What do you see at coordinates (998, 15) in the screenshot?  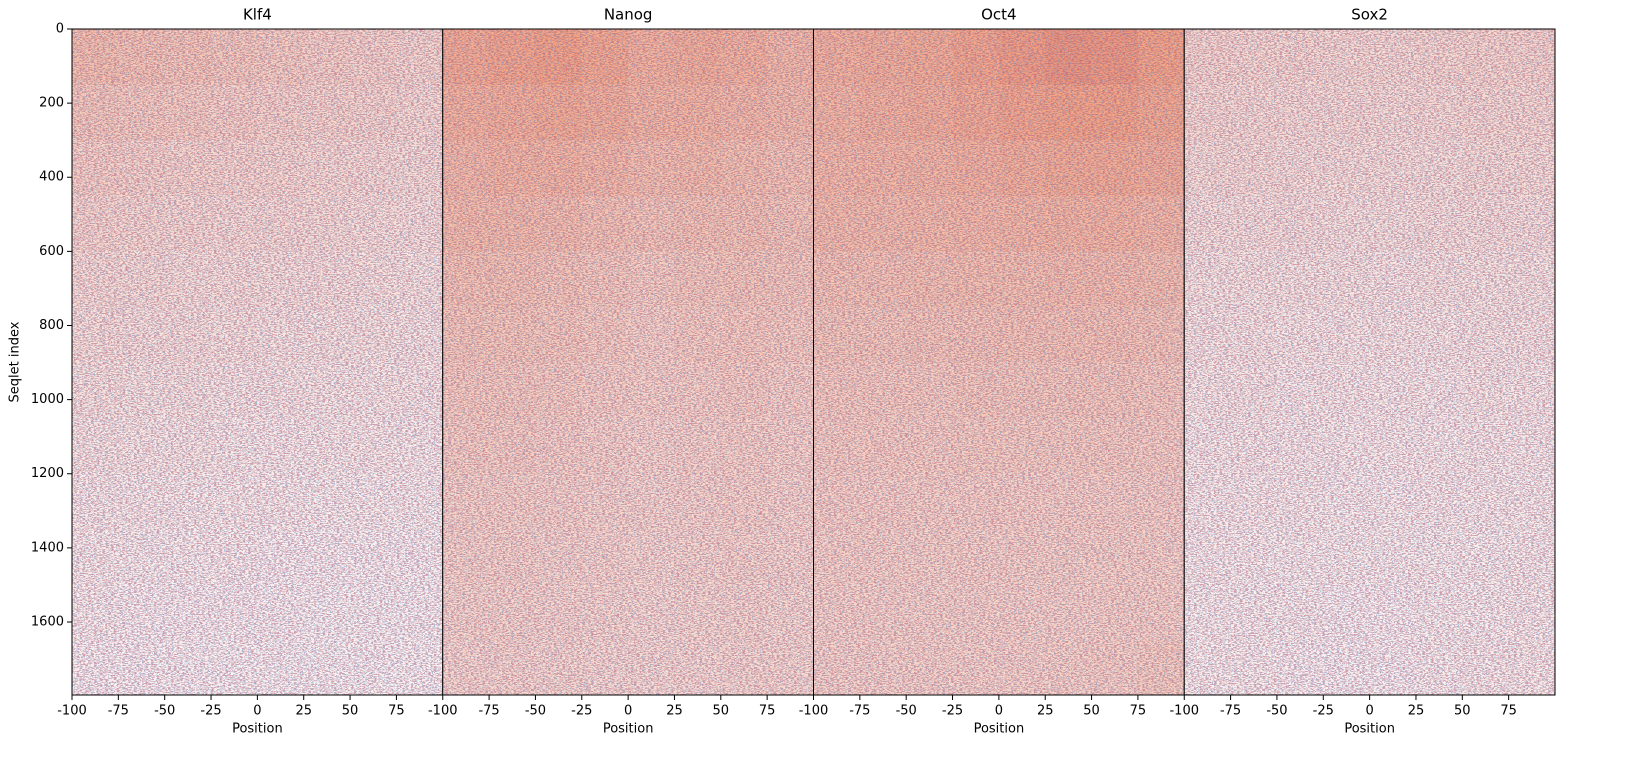 I see `panel-title: Oct4` at bounding box center [998, 15].